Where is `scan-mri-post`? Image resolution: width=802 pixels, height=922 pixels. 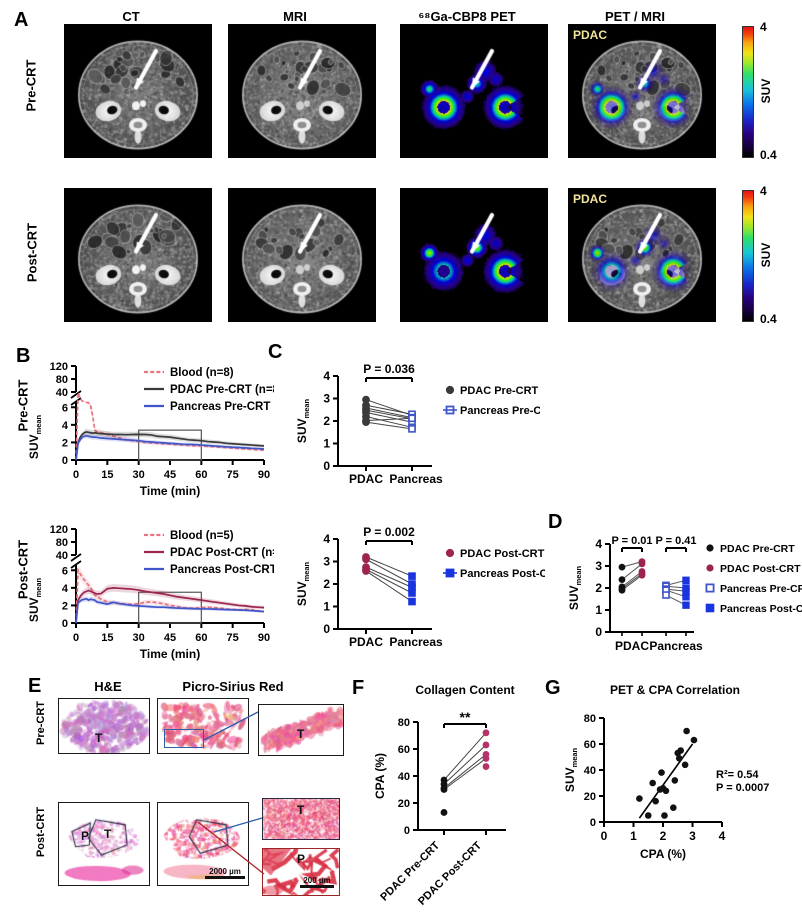
scan-mri-post is located at coordinates (302, 255).